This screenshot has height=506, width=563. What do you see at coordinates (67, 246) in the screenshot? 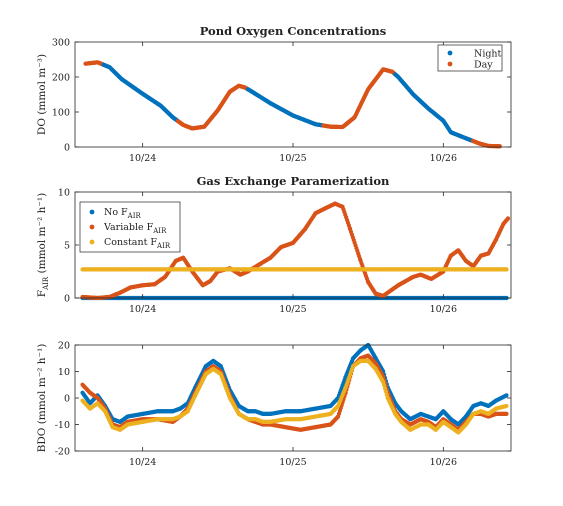
I see `y-tick-label: 5` at bounding box center [67, 246].